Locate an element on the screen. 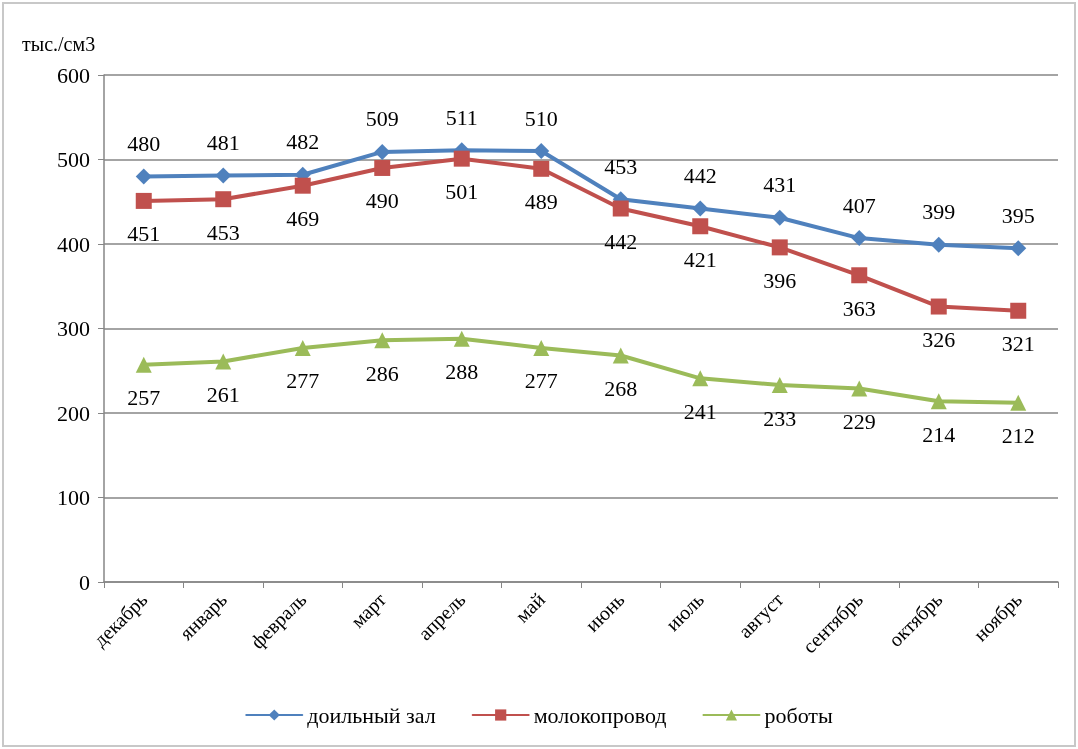 This screenshot has height=749, width=1078. data-label: 509 is located at coordinates (382, 119).